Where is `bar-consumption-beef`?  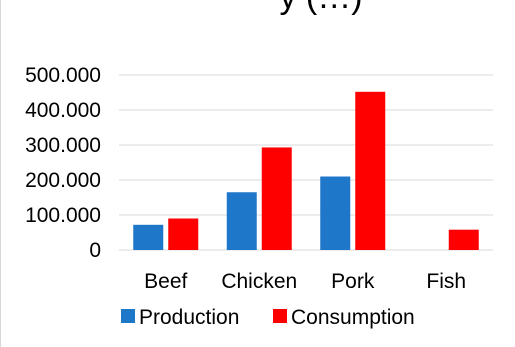
bar-consumption-beef is located at coordinates (183, 234).